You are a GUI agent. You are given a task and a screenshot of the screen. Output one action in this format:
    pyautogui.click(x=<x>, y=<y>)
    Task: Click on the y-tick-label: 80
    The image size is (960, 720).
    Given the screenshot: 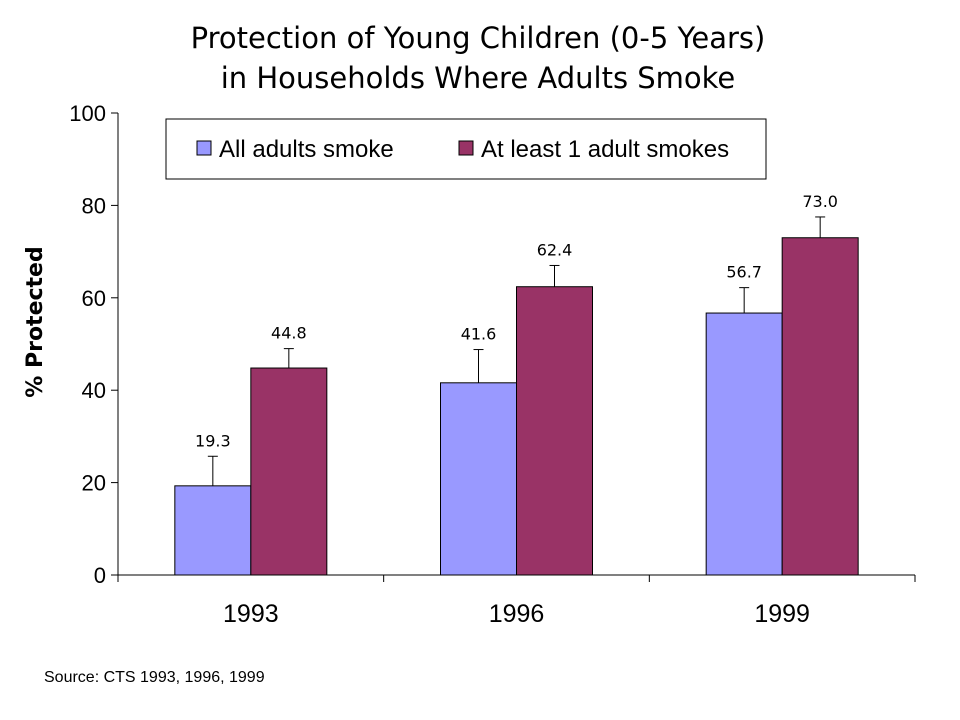 What is the action you would take?
    pyautogui.click(x=94, y=205)
    